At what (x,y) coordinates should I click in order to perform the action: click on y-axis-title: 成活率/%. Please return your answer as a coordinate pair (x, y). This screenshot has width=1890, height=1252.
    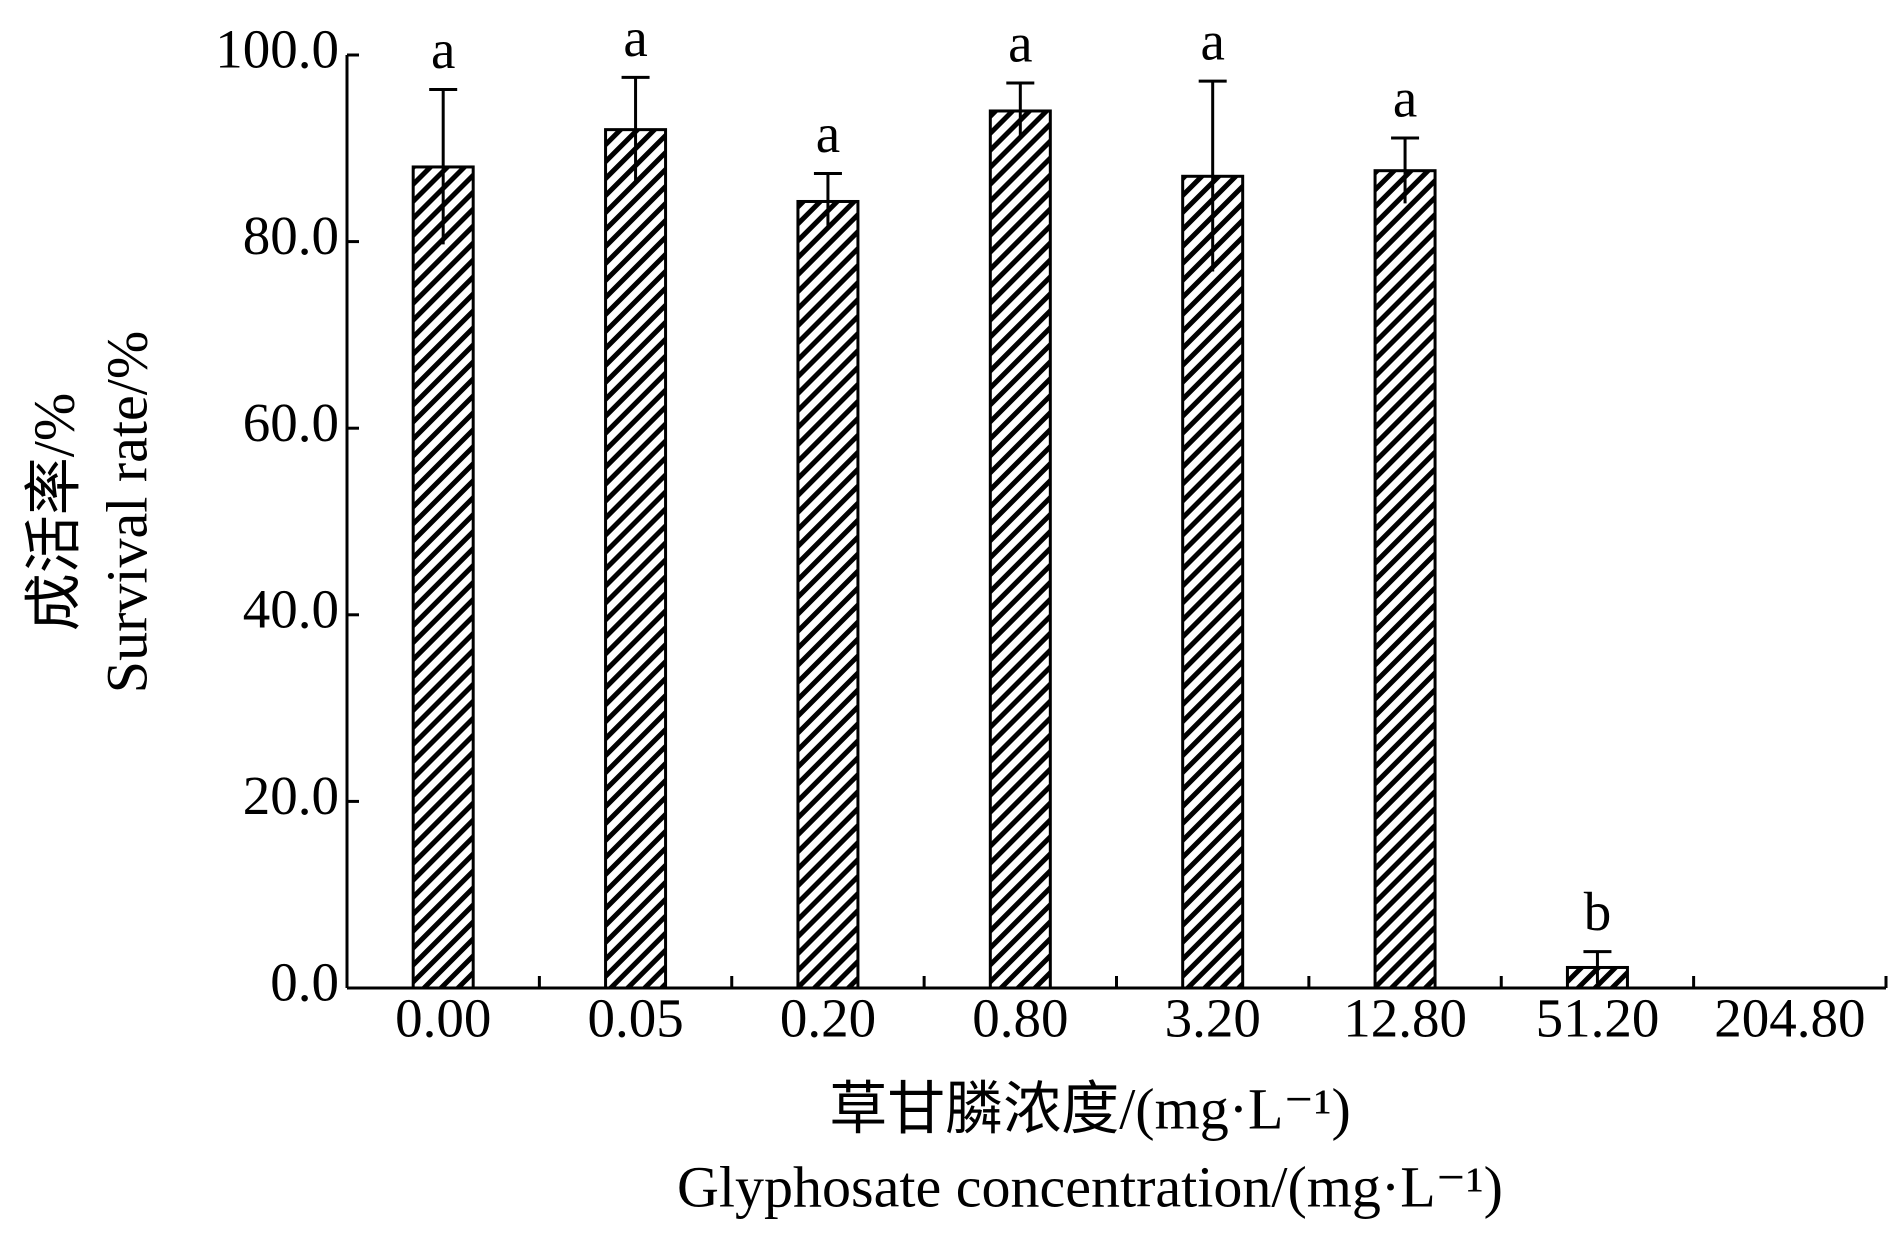
    Looking at the image, I should click on (53, 512).